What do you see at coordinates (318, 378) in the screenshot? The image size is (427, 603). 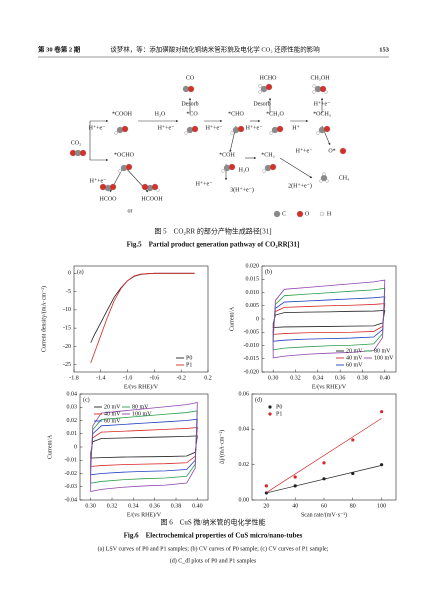 I see `x-tick-label: 0.34` at bounding box center [318, 378].